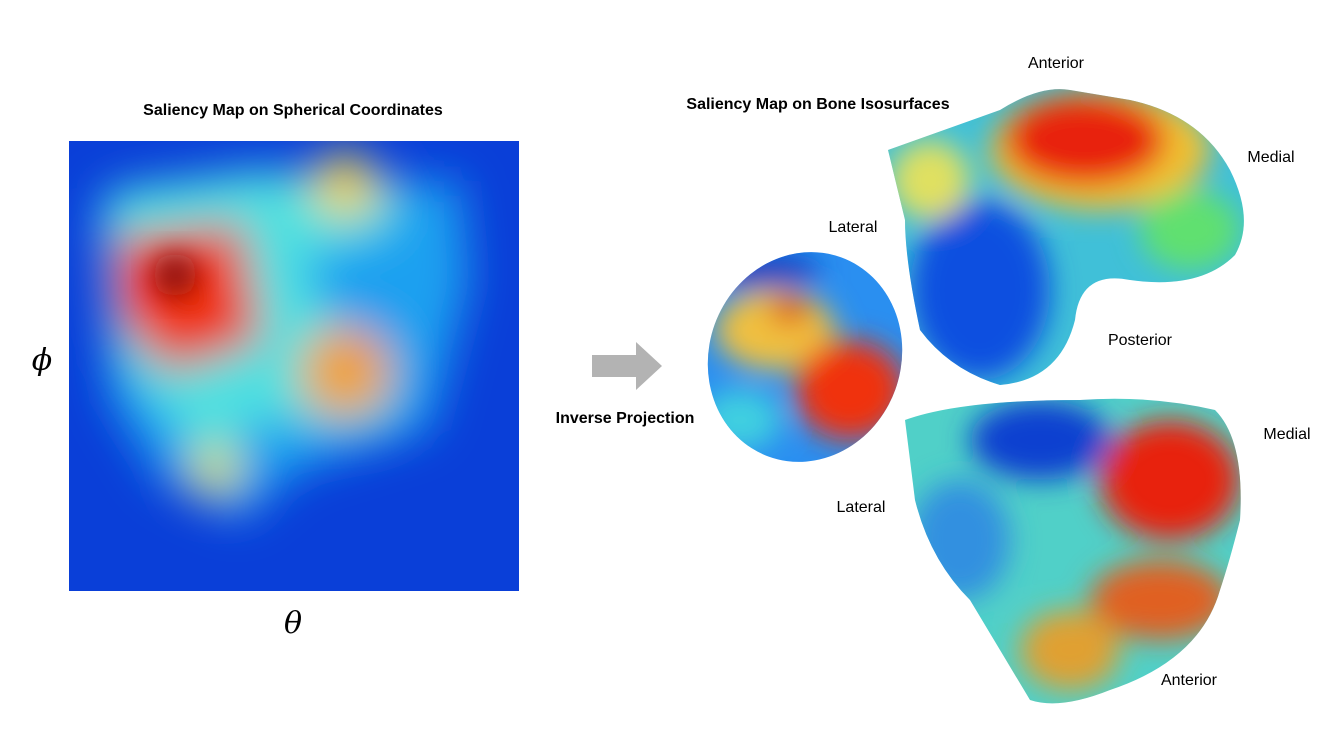  What do you see at coordinates (627, 366) in the screenshot?
I see `arrow` at bounding box center [627, 366].